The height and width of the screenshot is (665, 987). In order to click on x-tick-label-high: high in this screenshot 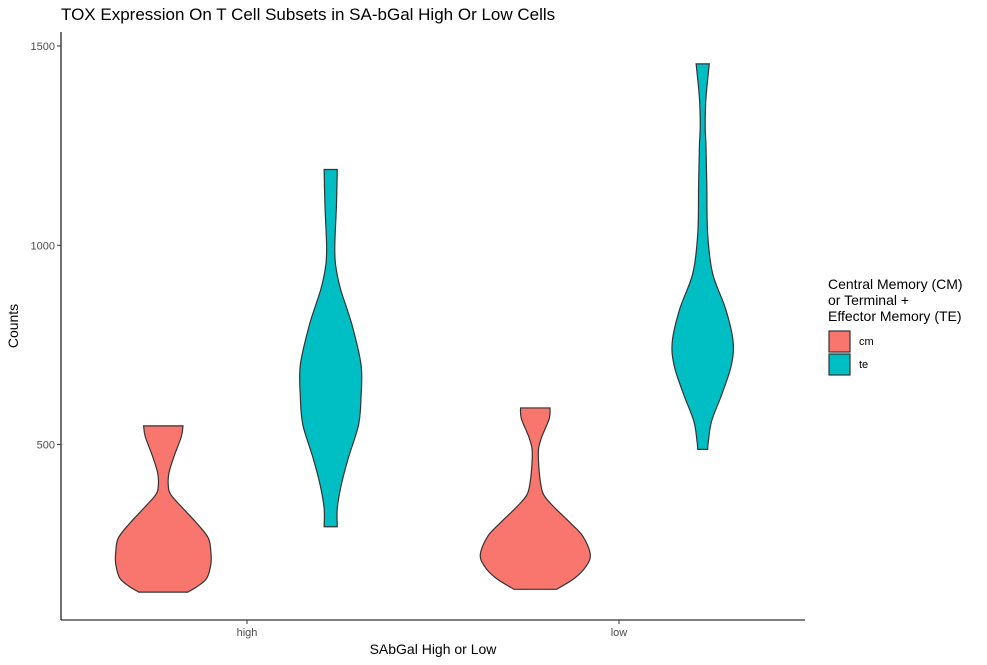, I will do `click(247, 633)`.